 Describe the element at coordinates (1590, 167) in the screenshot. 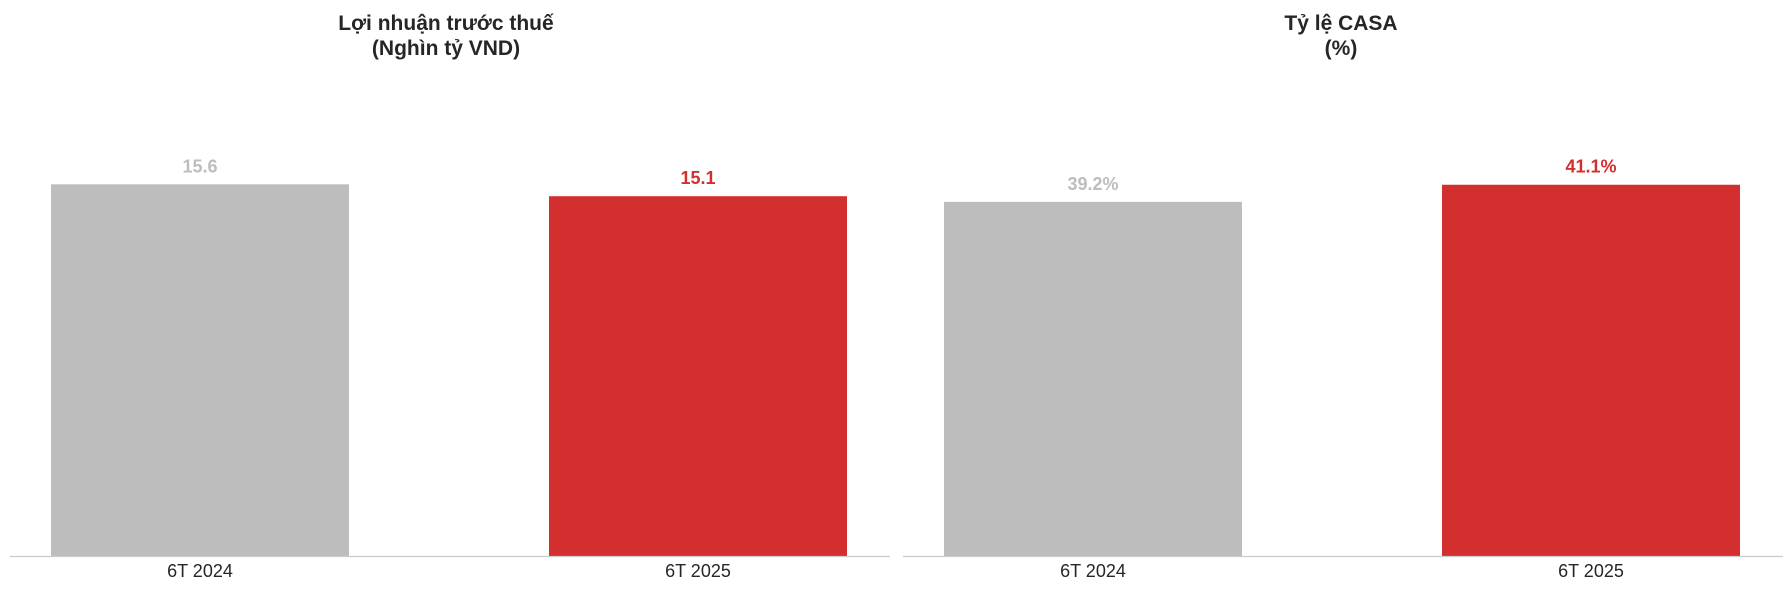

I see `chart-1-value-label-1: 41.1%` at that location.